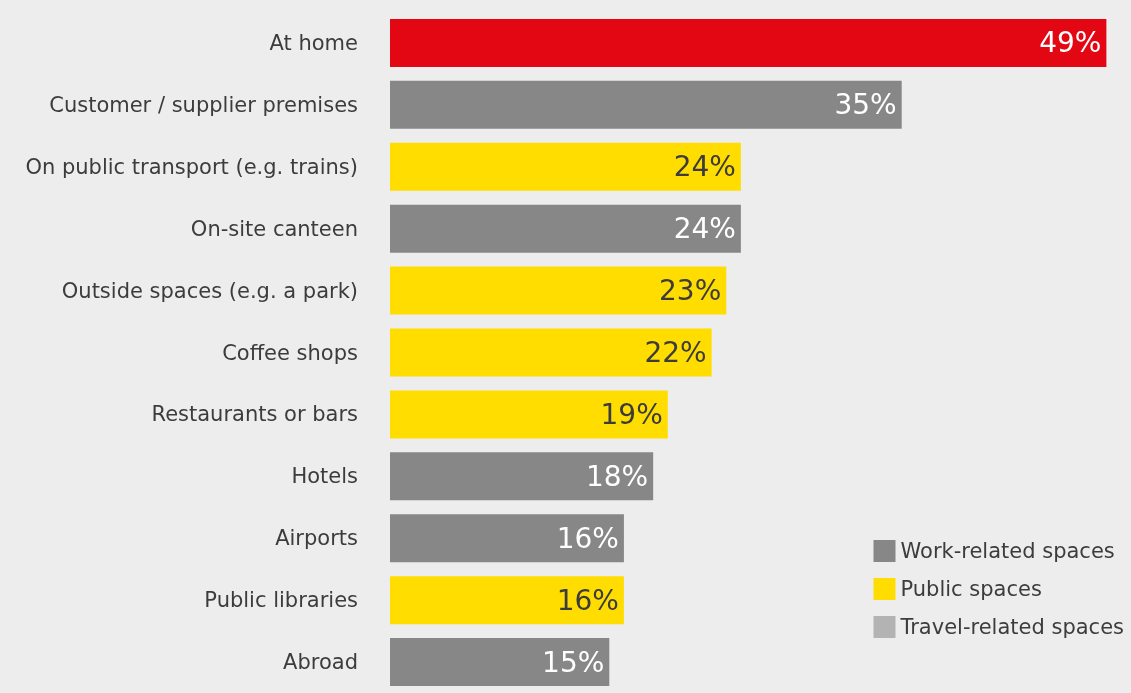 This screenshot has height=693, width=1131. Describe the element at coordinates (203, 104) in the screenshot. I see `y-tick-label: Customer / supplier premises` at that location.